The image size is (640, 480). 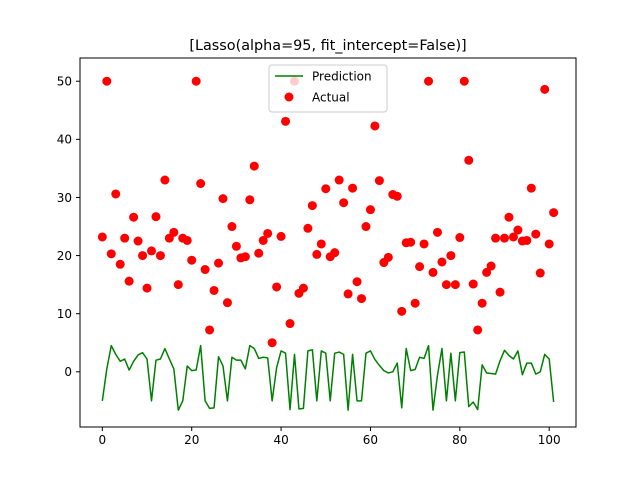 I want to click on y-tick-label: 10, so click(x=64, y=314).